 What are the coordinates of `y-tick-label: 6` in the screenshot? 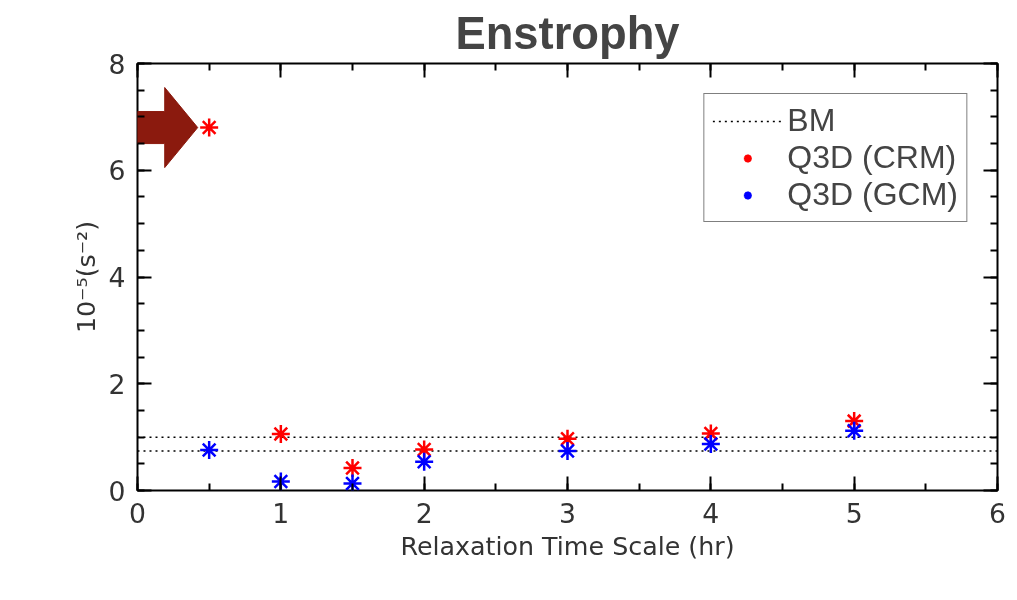 It's located at (117, 171).